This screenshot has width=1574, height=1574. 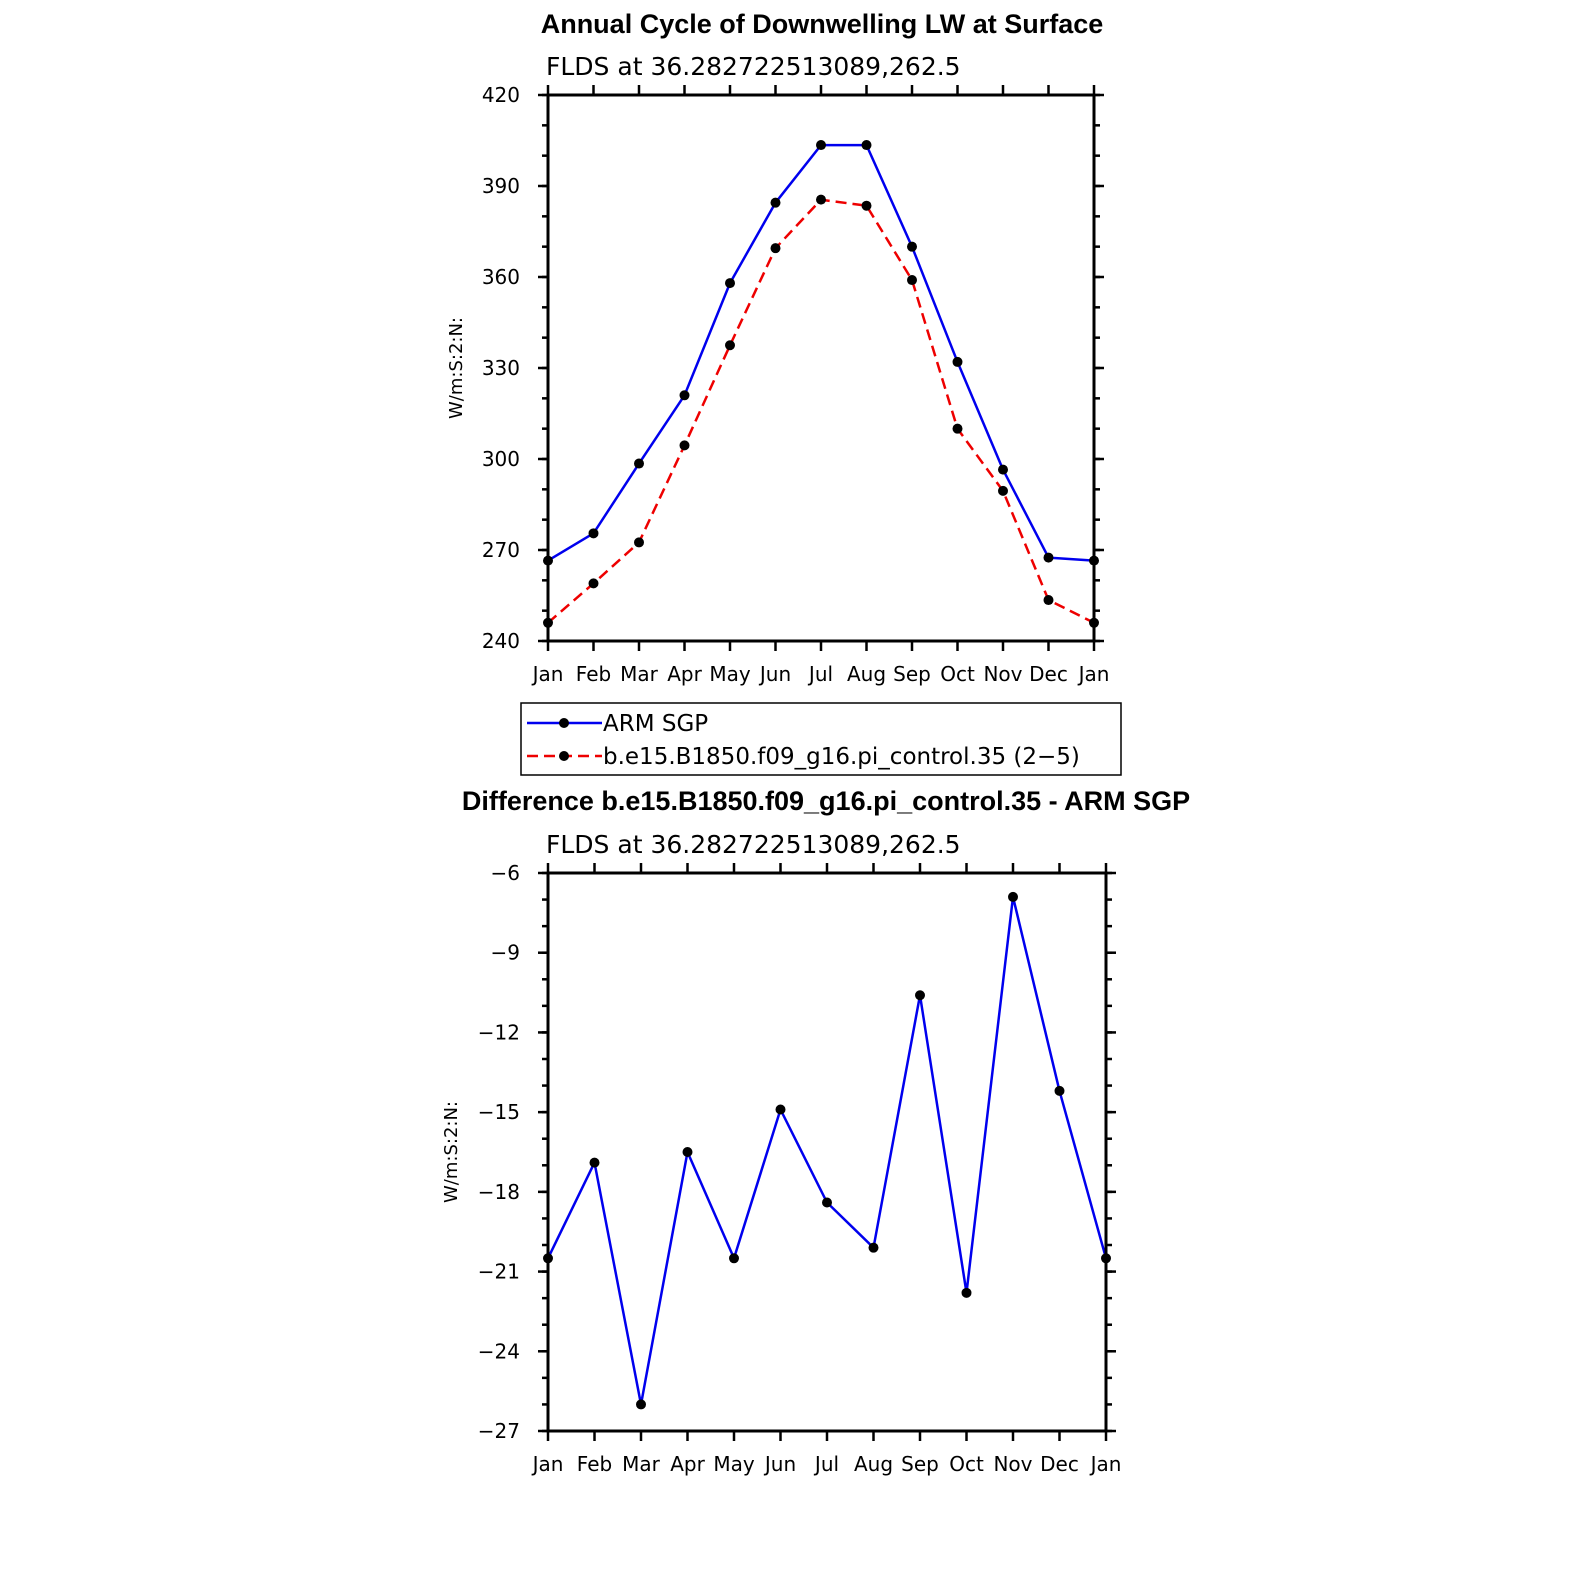 What do you see at coordinates (499, 1032) in the screenshot?
I see `y-tick-label: −12` at bounding box center [499, 1032].